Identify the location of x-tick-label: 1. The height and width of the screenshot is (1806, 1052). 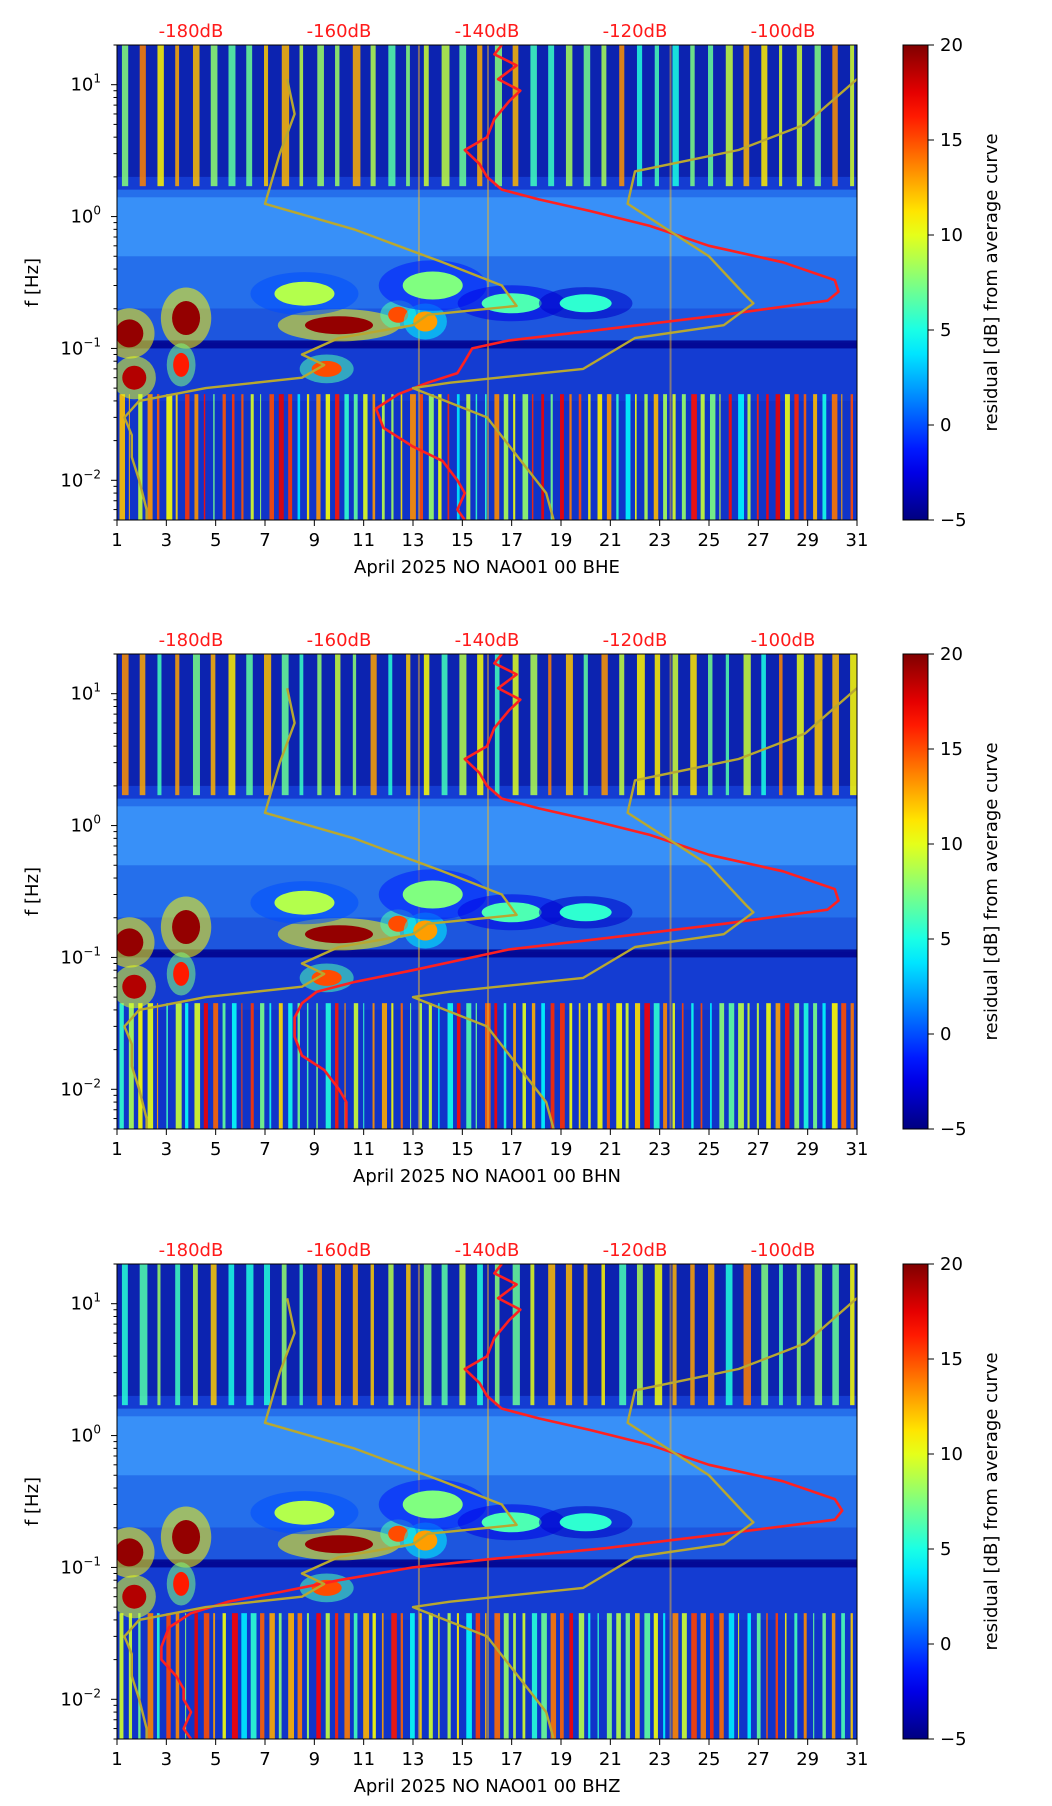
(116, 1149).